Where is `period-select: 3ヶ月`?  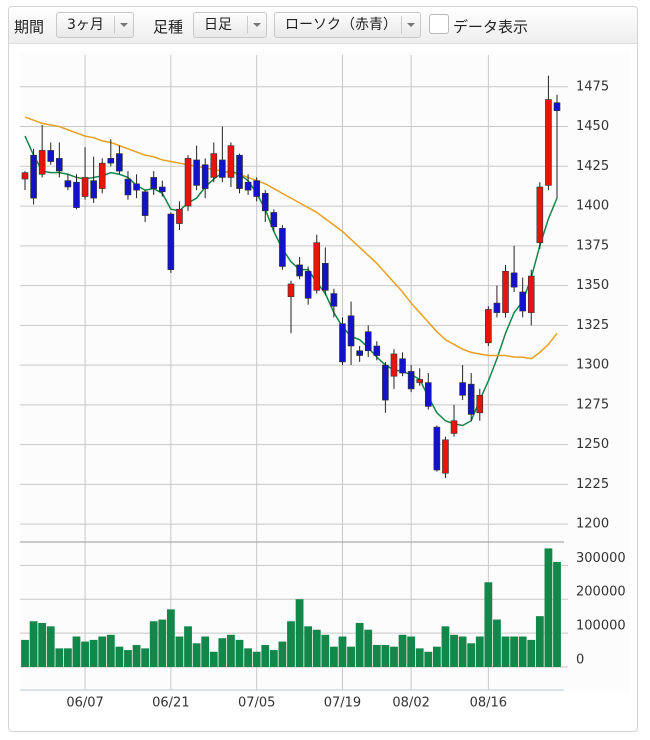 period-select: 3ヶ月 is located at coordinates (95, 25).